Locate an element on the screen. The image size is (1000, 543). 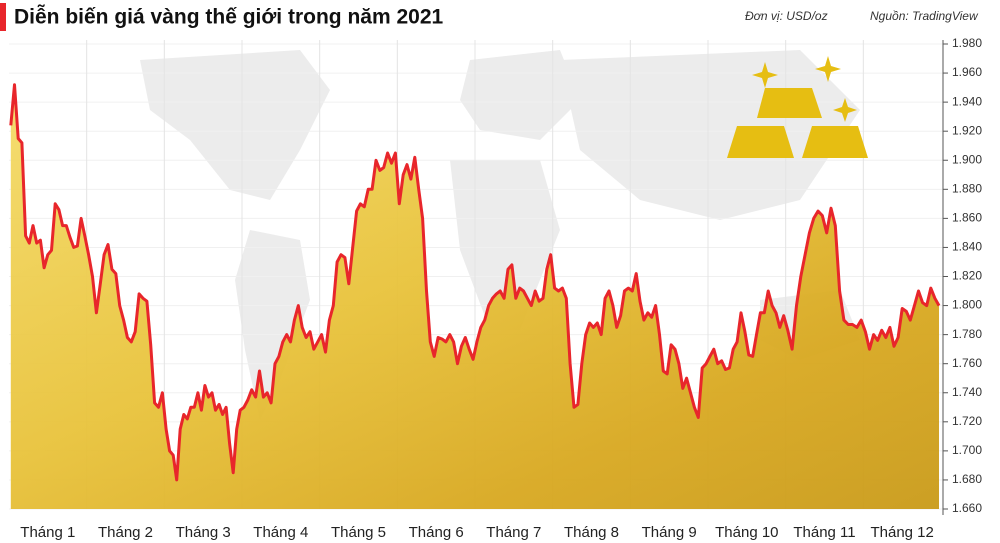
y-tick-label: 1.860 is located at coordinates (967, 218).